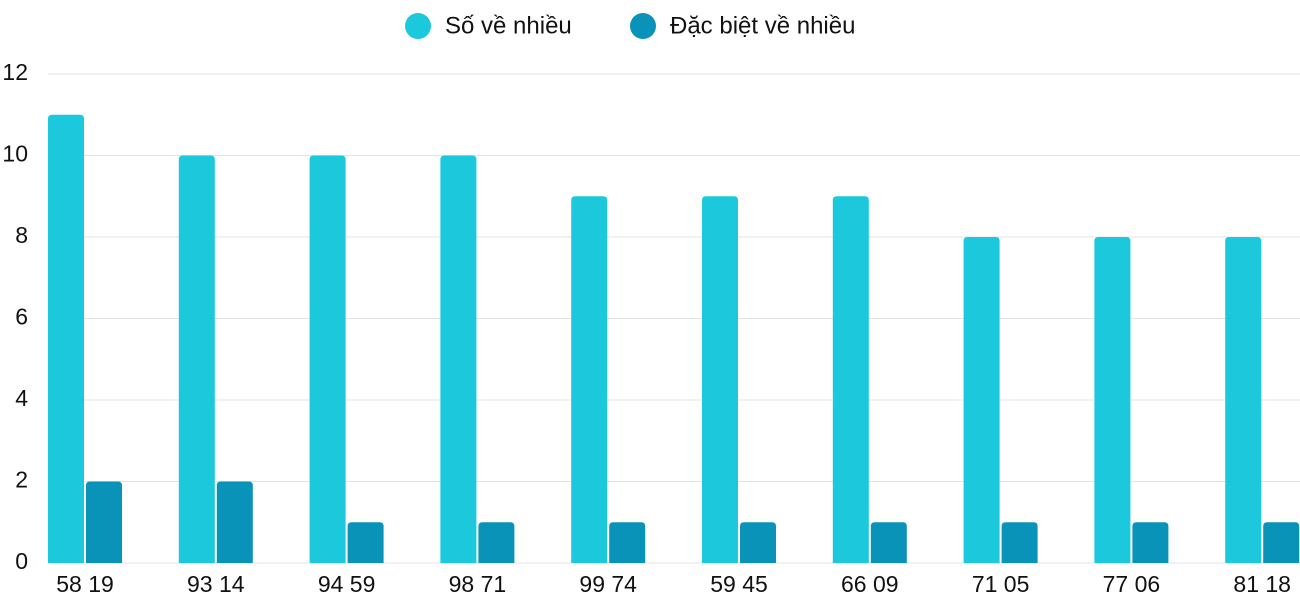 The width and height of the screenshot is (1300, 600). What do you see at coordinates (870, 584) in the screenshot?
I see `x-tick-label: 66 09` at bounding box center [870, 584].